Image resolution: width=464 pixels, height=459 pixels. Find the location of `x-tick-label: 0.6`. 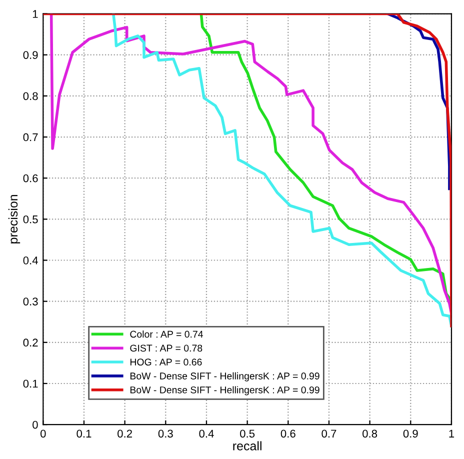

x-tick-label: 0.6 is located at coordinates (288, 434).